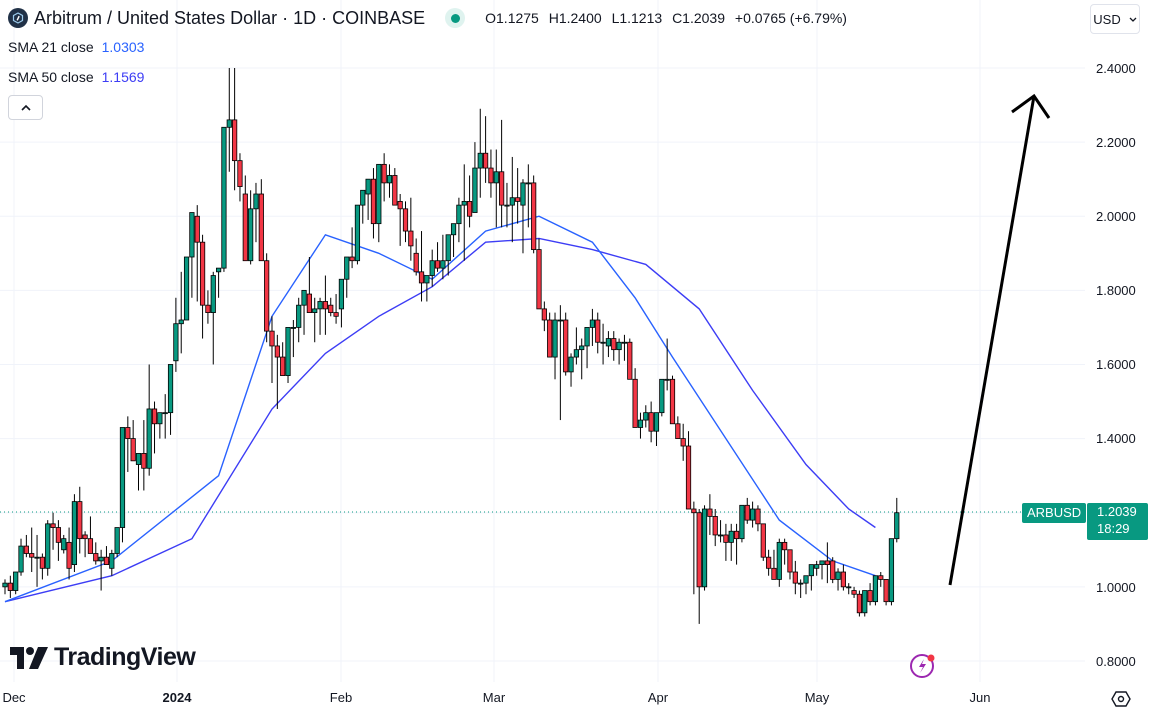 The width and height of the screenshot is (1150, 712). What do you see at coordinates (999, 339) in the screenshot?
I see `drawn-arrow` at bounding box center [999, 339].